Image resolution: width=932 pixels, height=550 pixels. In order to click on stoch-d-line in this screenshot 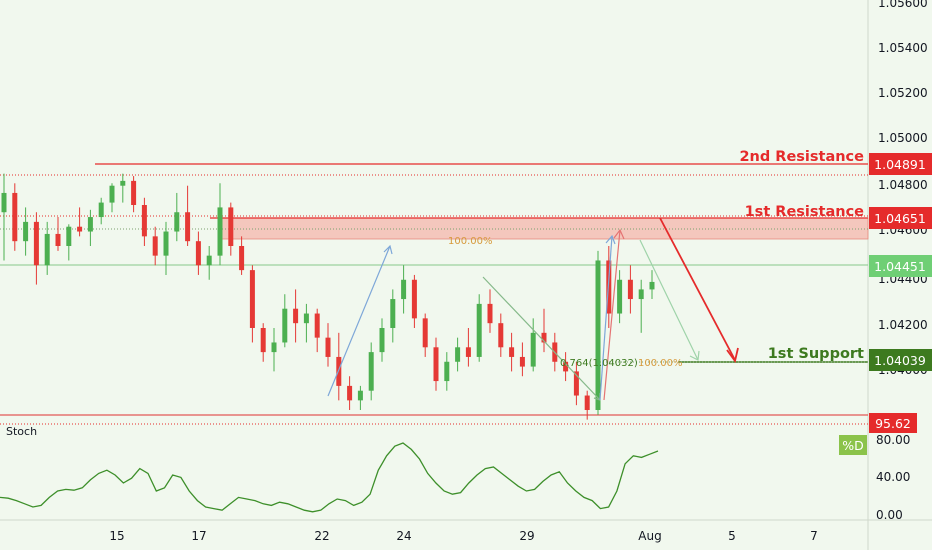, I will do `click(329, 477)`.